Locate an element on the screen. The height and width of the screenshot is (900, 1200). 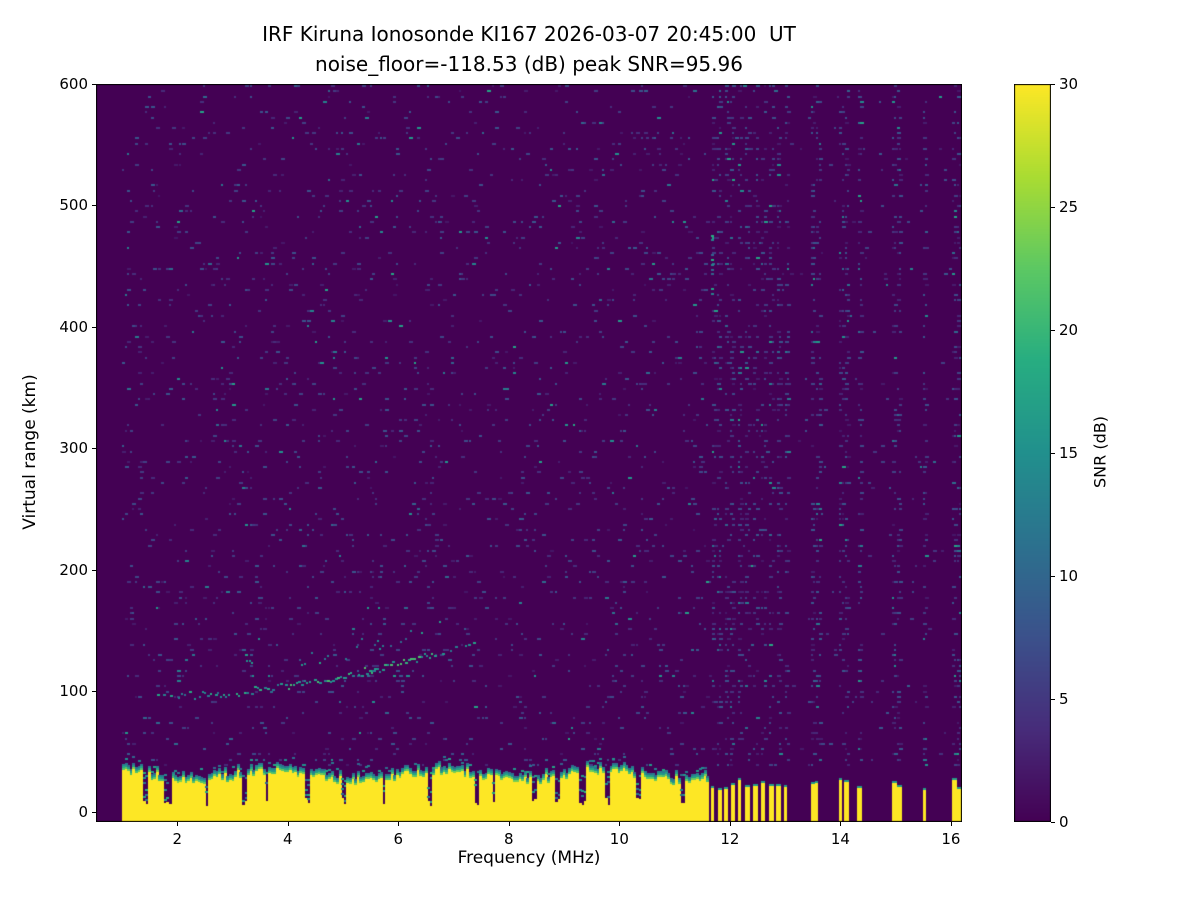
colorbar-tick-label: 0 is located at coordinates (1064, 822).